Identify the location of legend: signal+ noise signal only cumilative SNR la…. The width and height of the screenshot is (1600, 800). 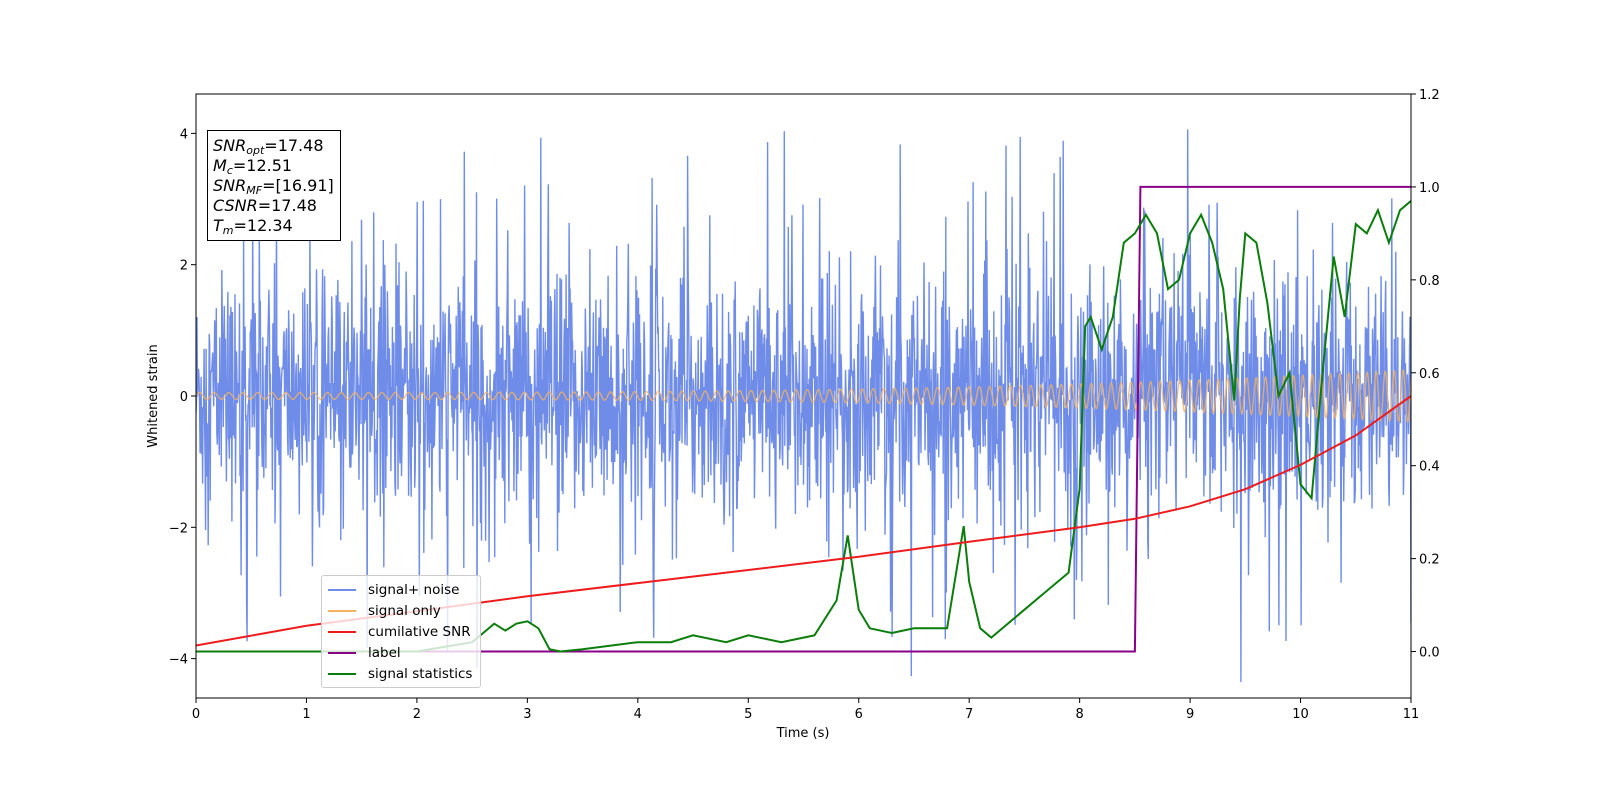
(401, 631).